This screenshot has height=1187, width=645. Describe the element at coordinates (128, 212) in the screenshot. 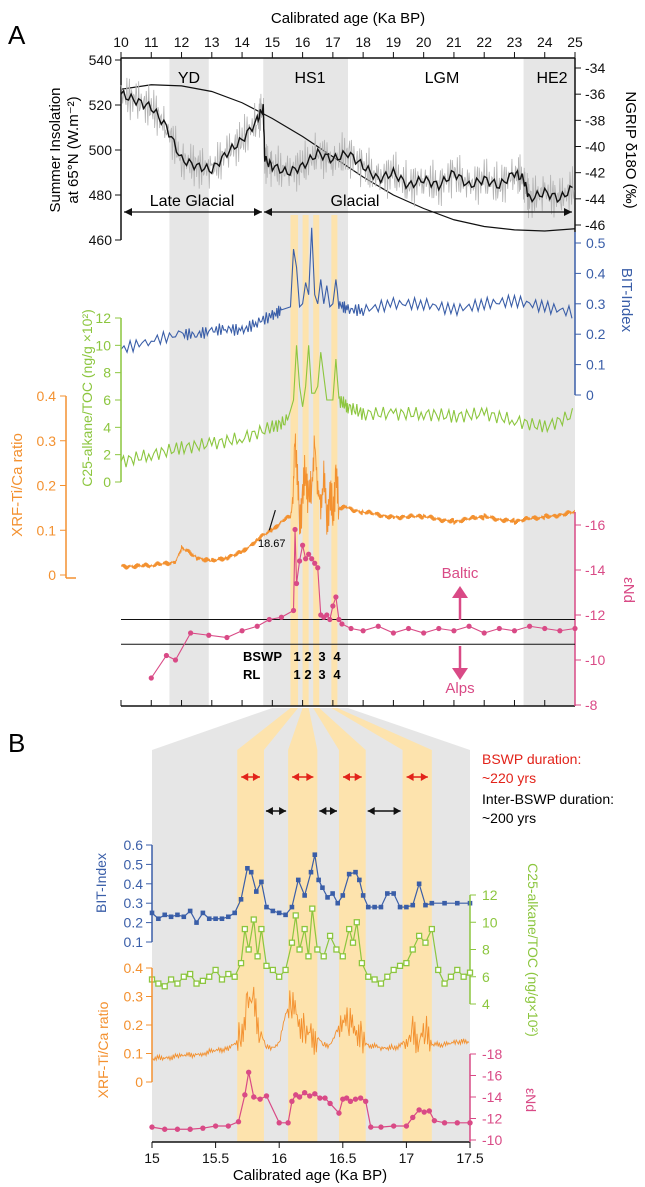

I see `late-glacial-arrow-left-head` at that location.